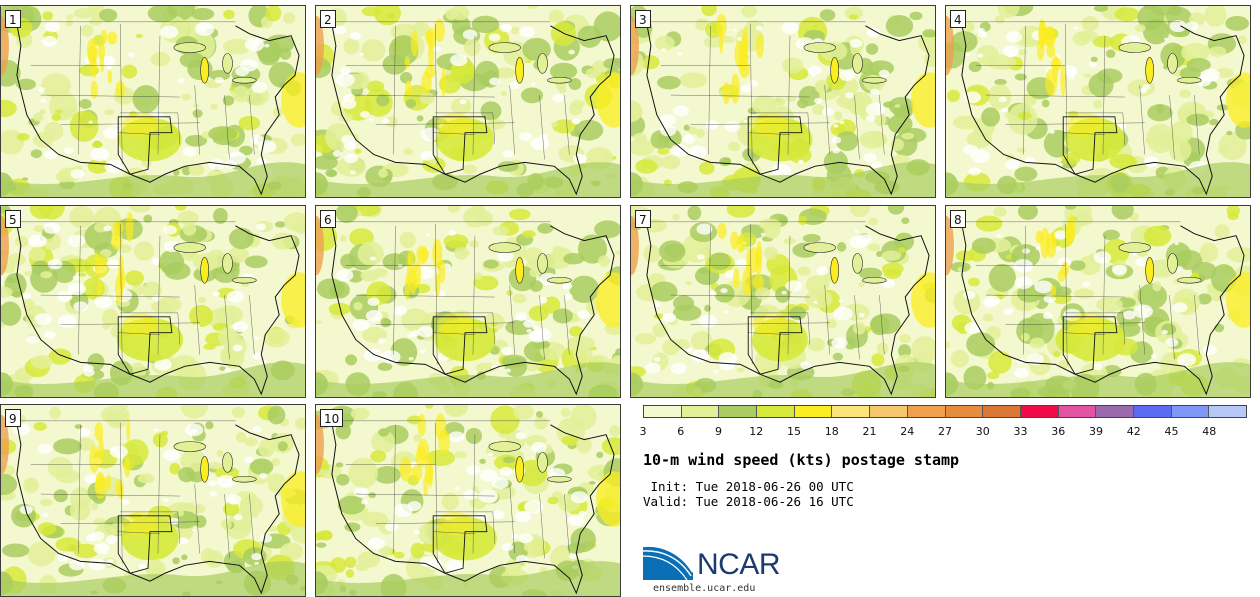 This screenshot has width=1260, height=597. I want to click on member-panel-7: 7, so click(783, 301).